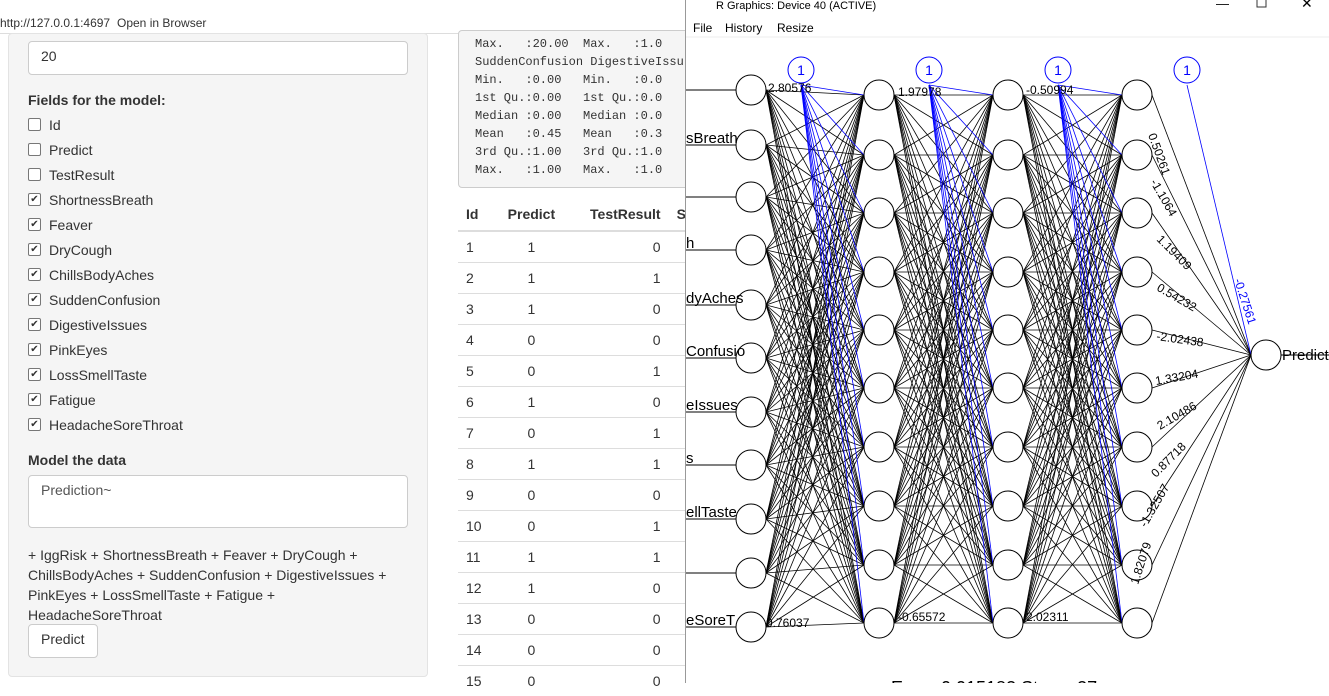 This screenshot has width=1329, height=696. Describe the element at coordinates (476, 309) in the screenshot. I see `table-cell: 3` at that location.